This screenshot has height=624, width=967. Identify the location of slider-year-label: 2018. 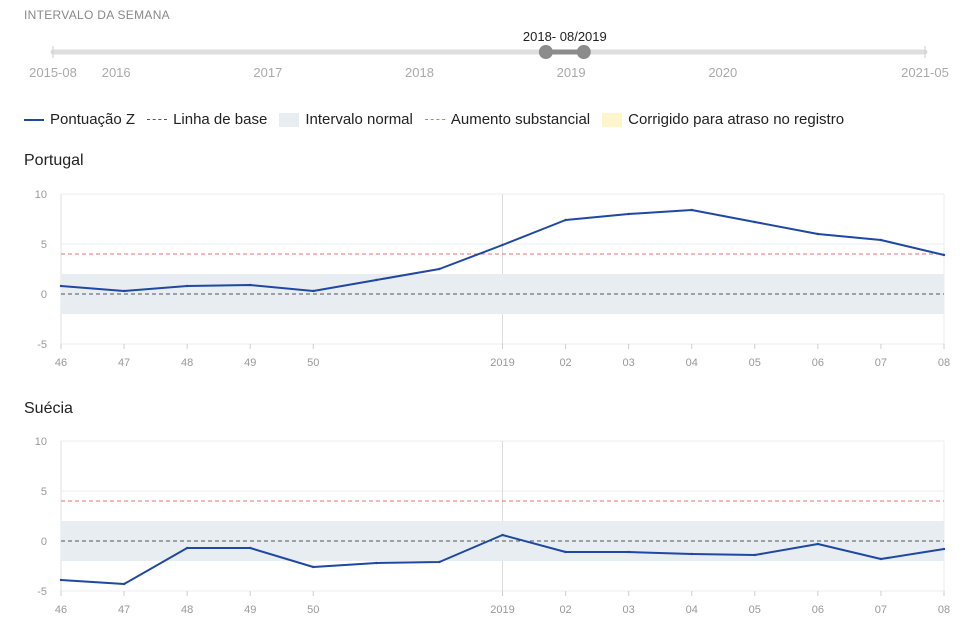
(419, 72).